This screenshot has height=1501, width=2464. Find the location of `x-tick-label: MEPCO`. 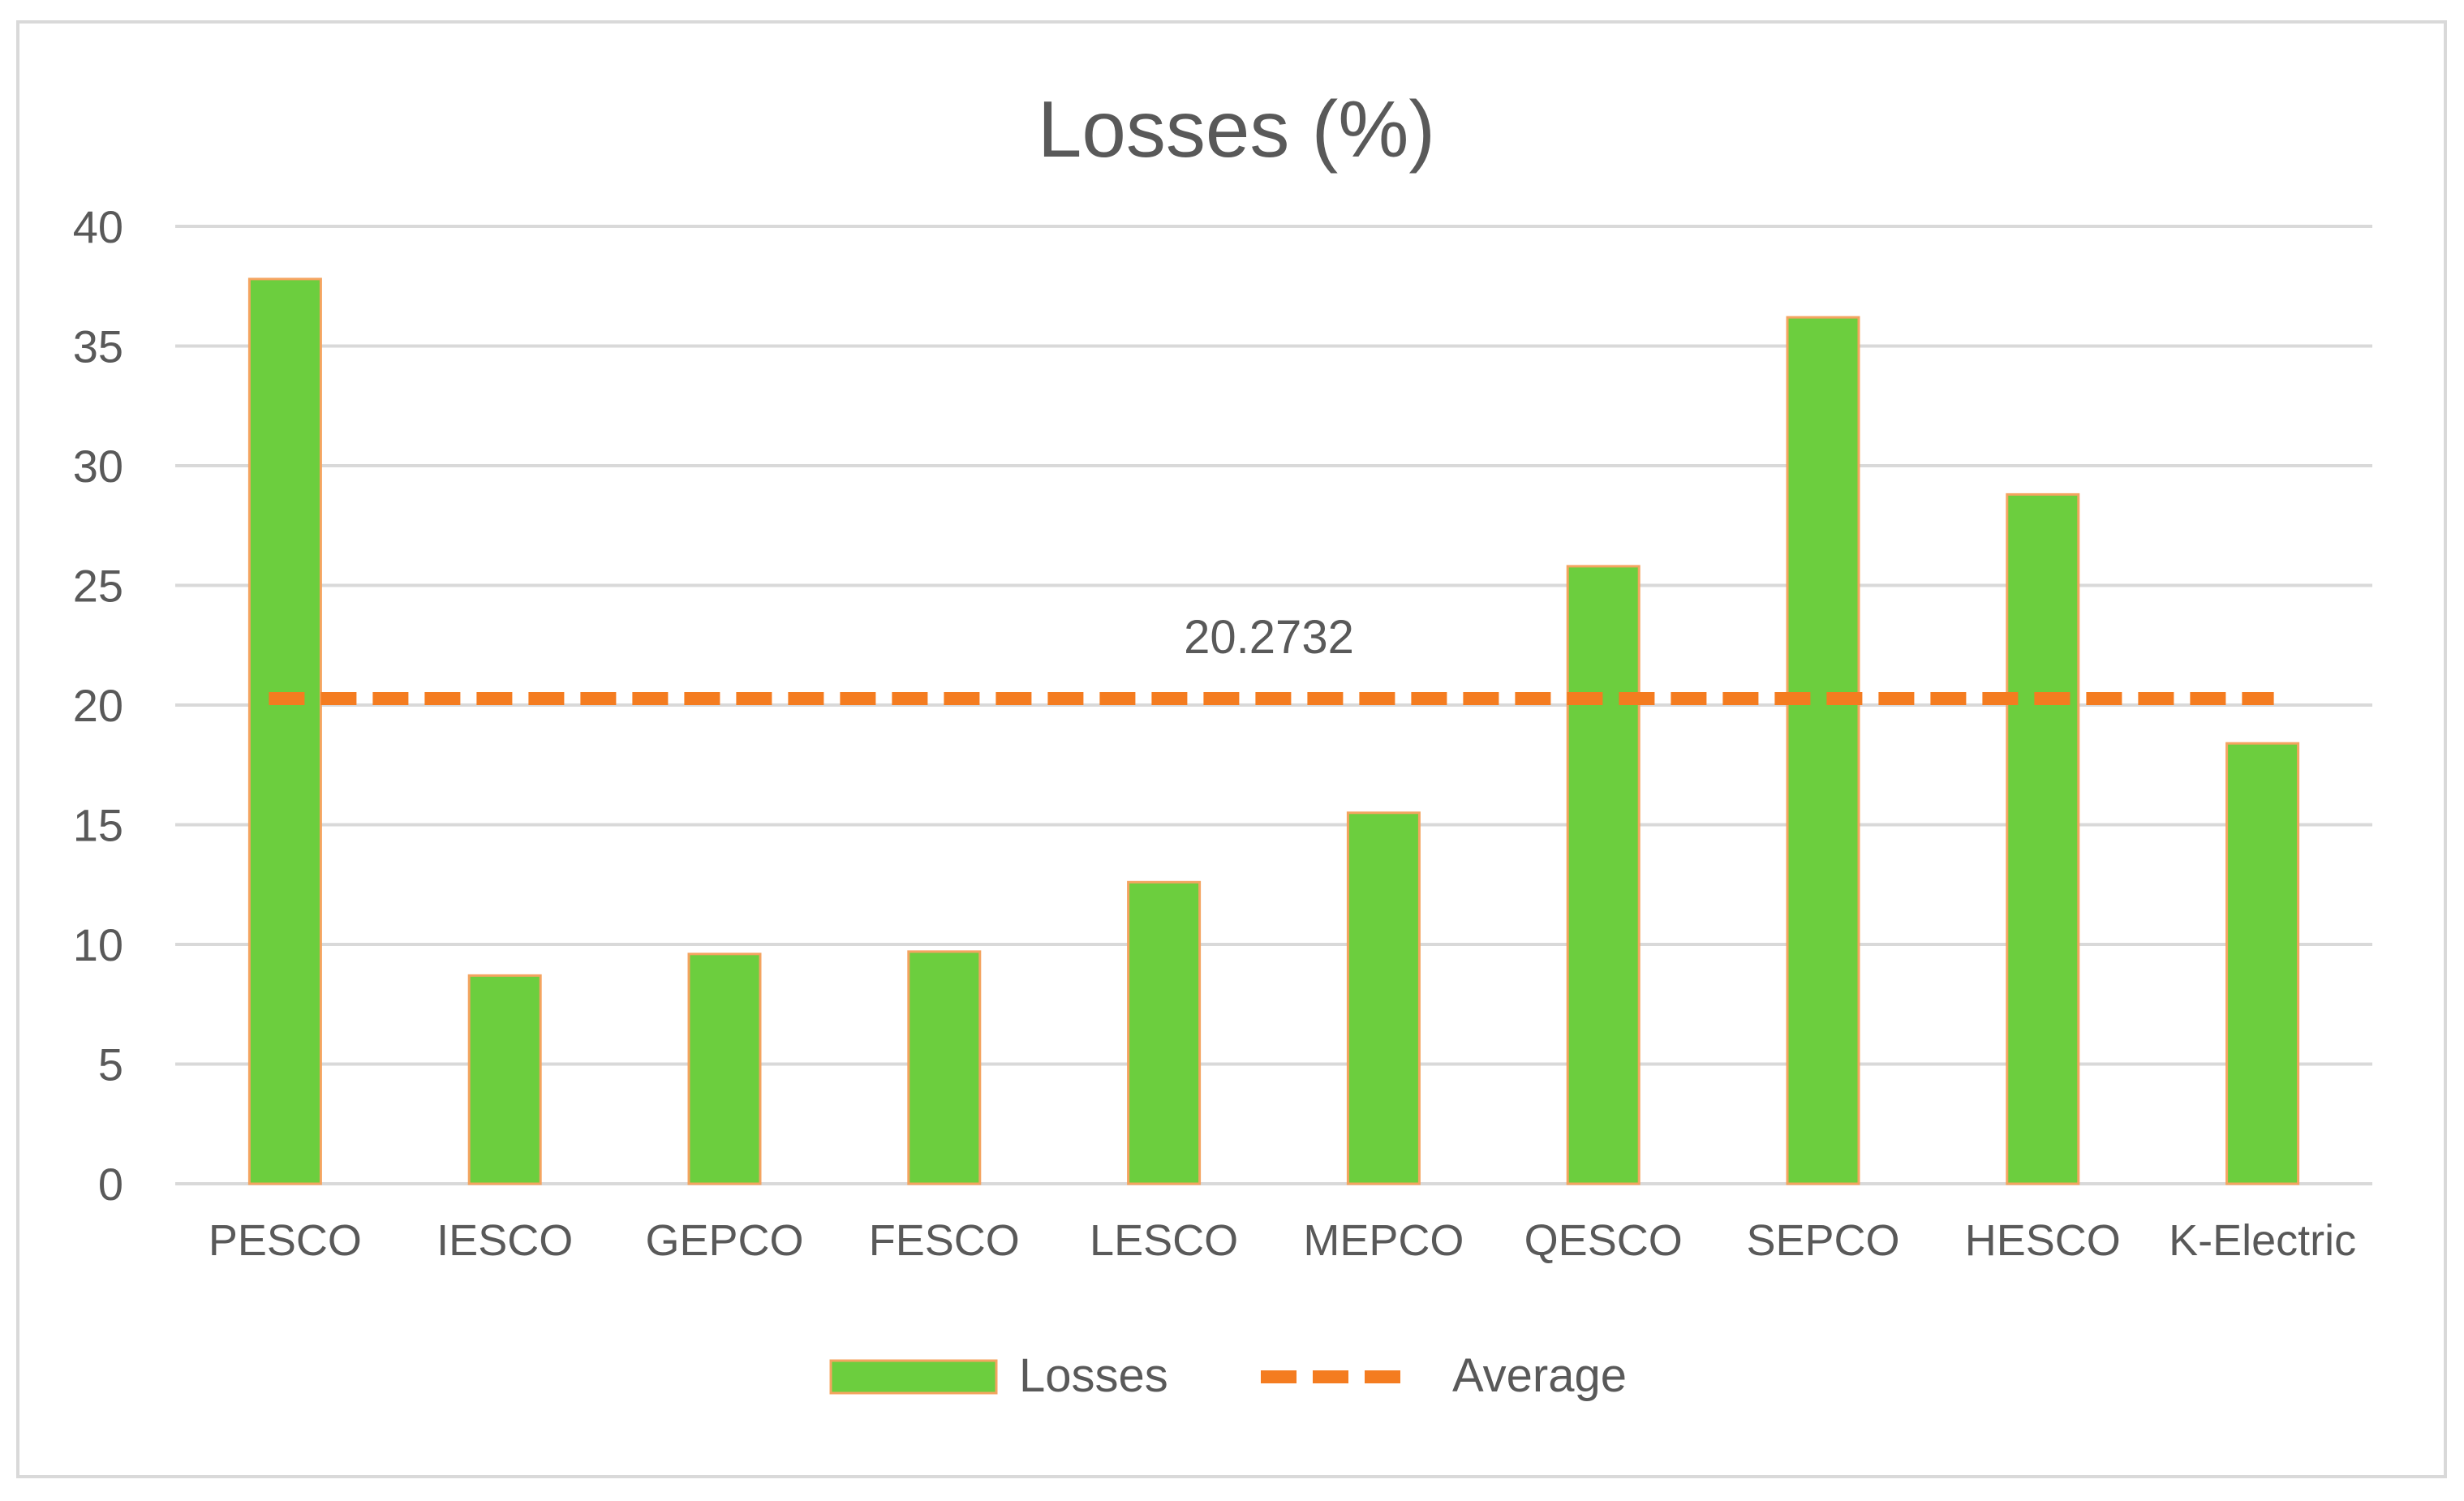

x-tick-label: MEPCO is located at coordinates (1383, 1240).